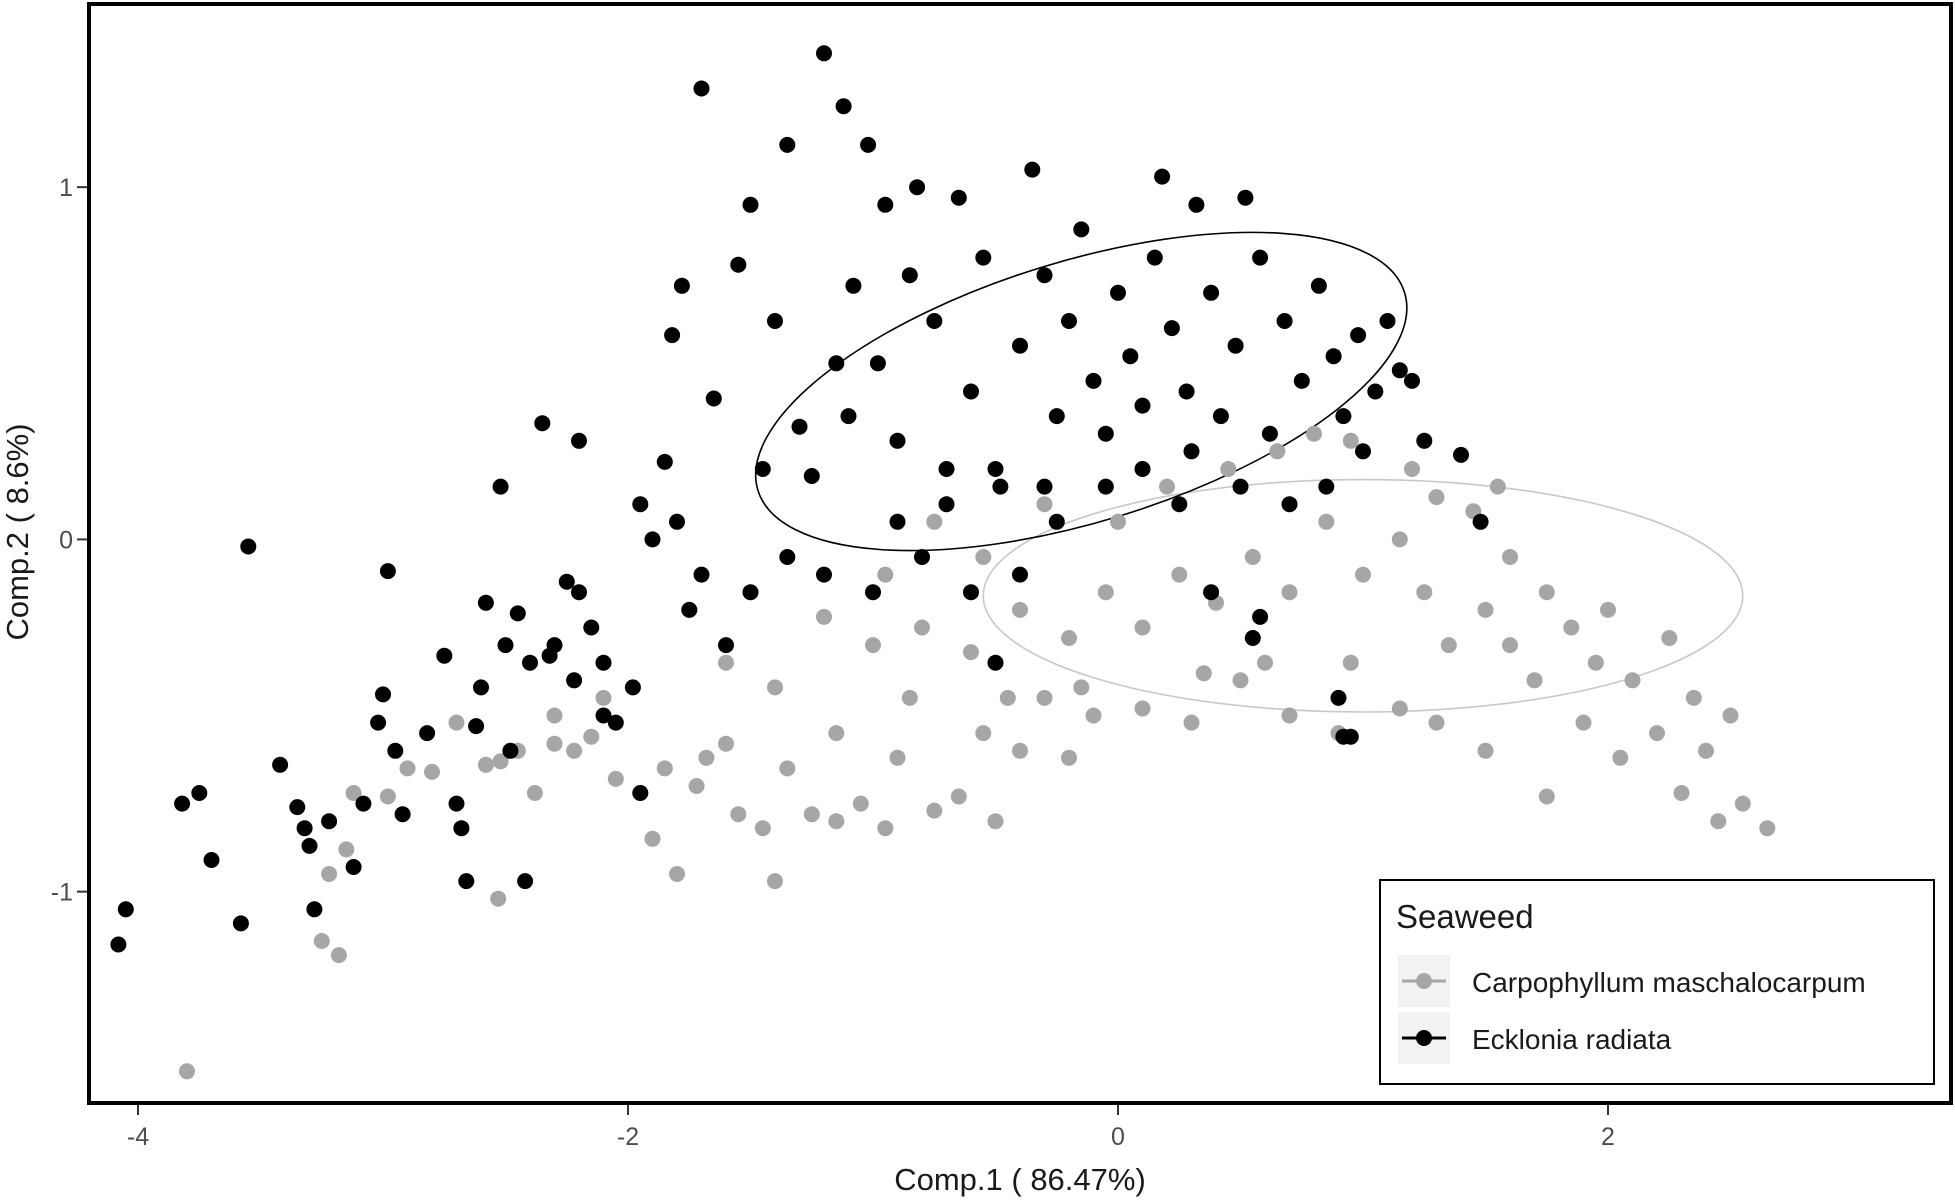 Image resolution: width=1955 pixels, height=1201 pixels. I want to click on legend-label: Carpophyllum maschalocarpum, so click(1669, 982).